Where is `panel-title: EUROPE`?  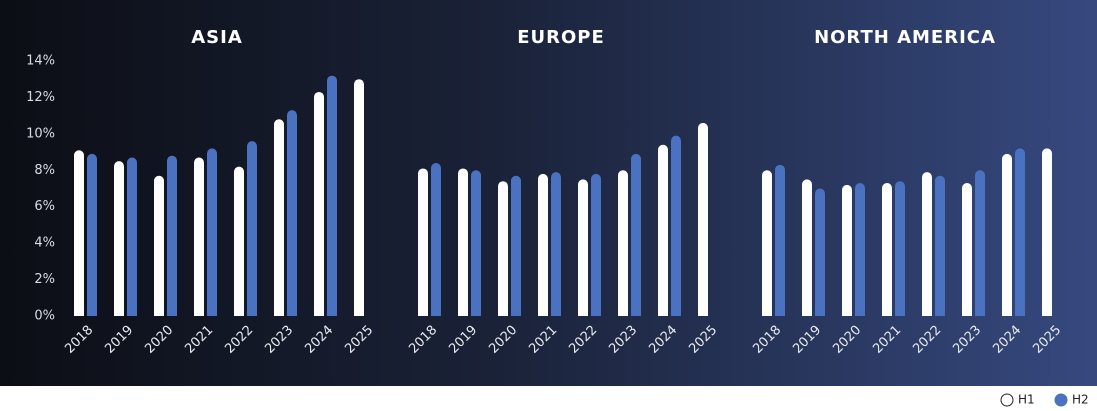
panel-title: EUROPE is located at coordinates (561, 37).